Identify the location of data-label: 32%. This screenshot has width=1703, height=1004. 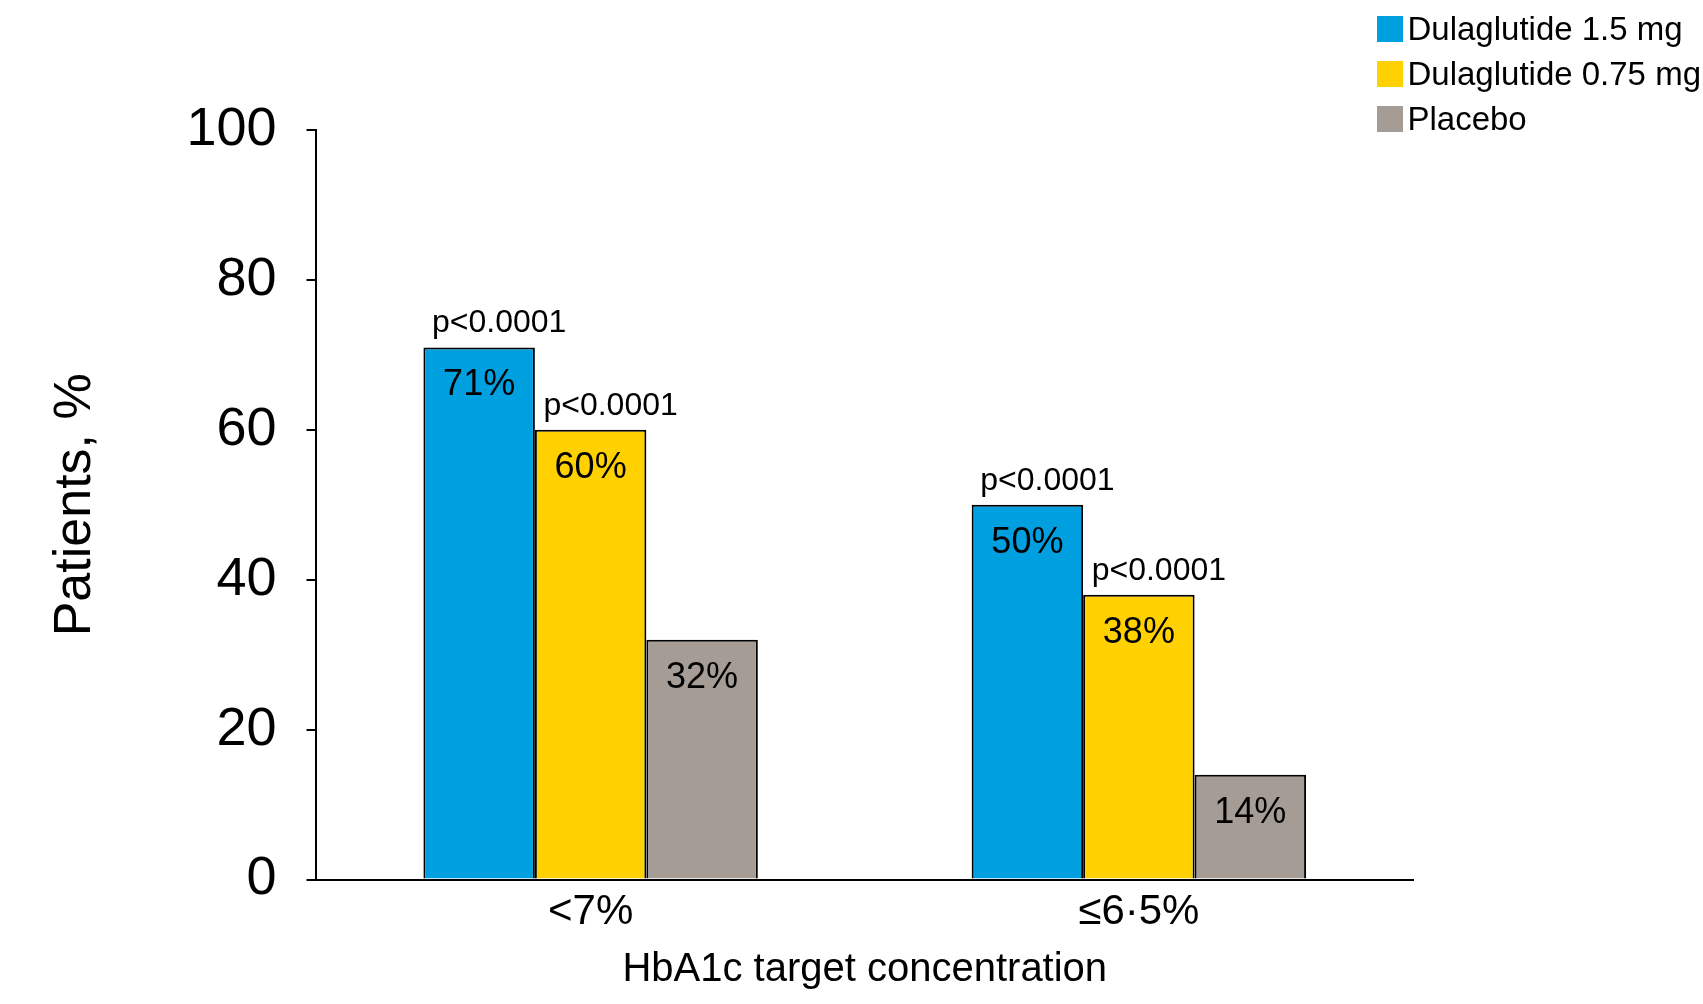
(702, 675).